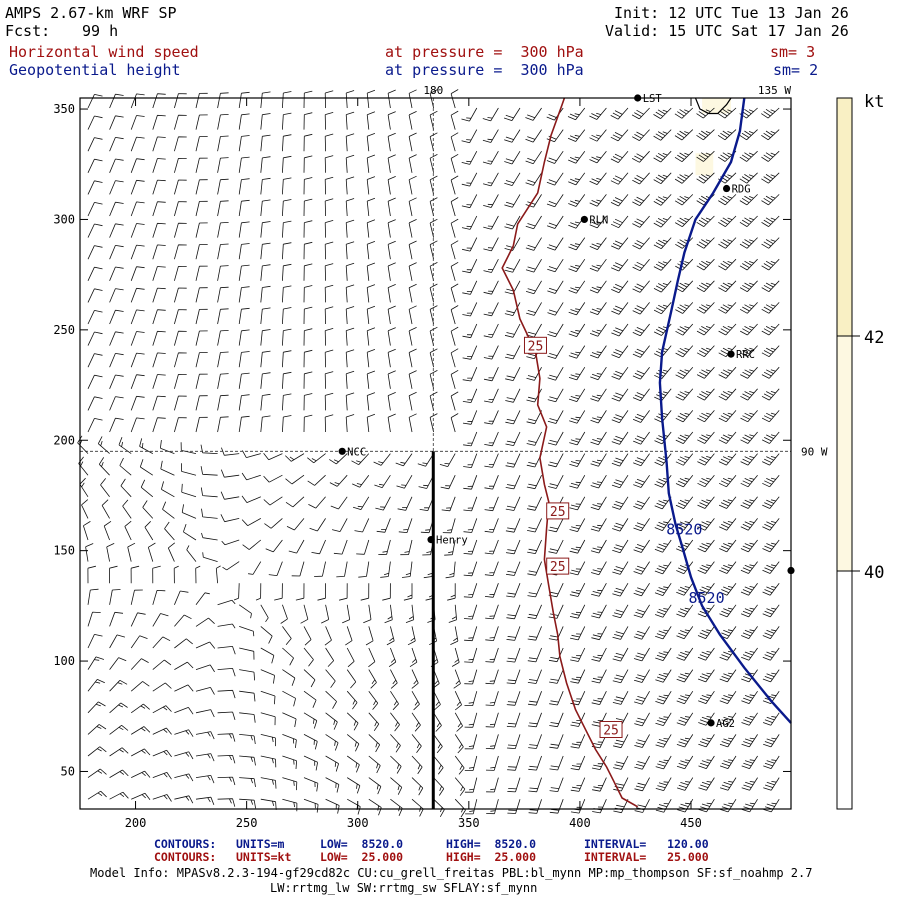 The width and height of the screenshot is (900, 900). Describe the element at coordinates (64, 330) in the screenshot. I see `y-tick-label: 250` at that location.